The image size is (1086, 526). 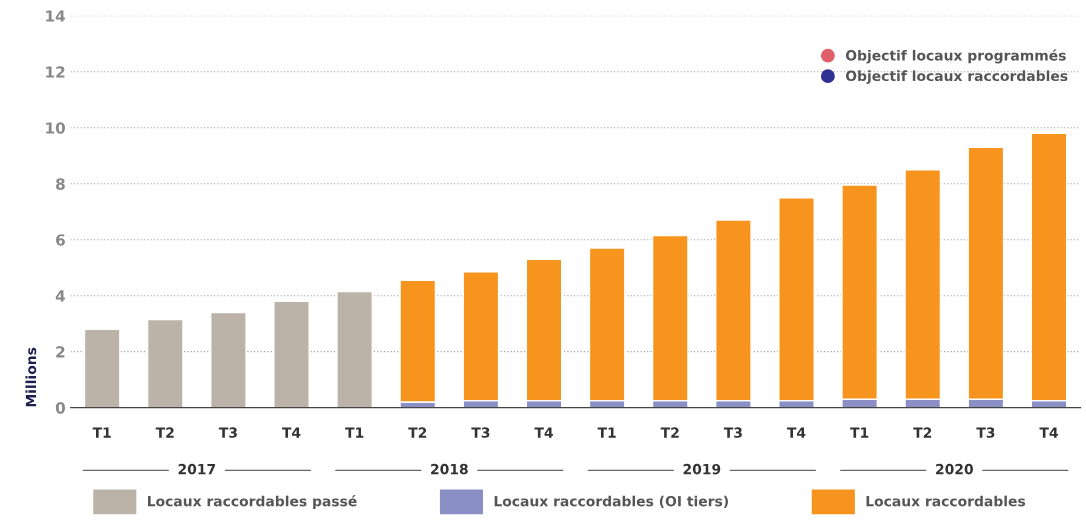 I want to click on text: 2017, so click(x=197, y=469).